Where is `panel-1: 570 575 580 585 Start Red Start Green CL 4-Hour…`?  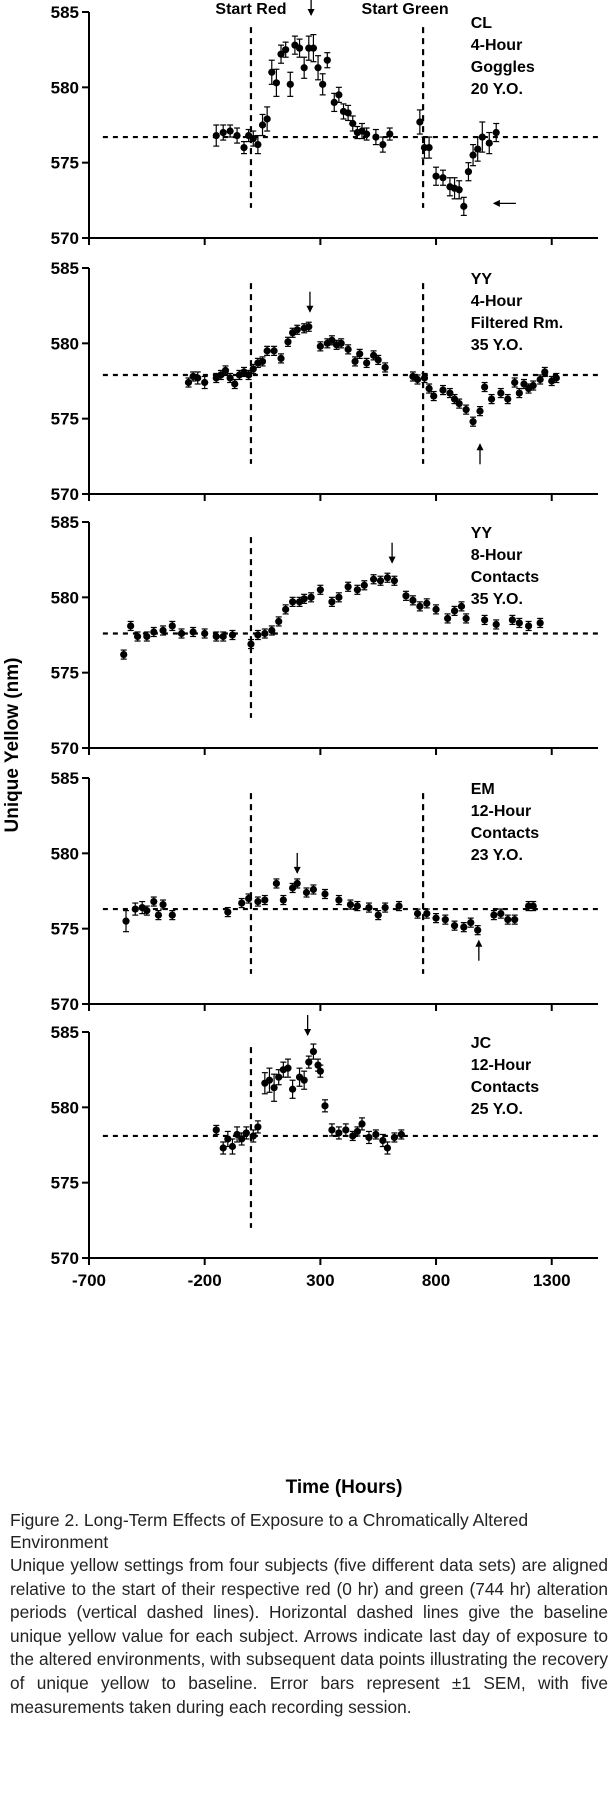 panel-1: 570 575 580 585 Start Red Start Green CL 4-Hour… is located at coordinates (324, 124).